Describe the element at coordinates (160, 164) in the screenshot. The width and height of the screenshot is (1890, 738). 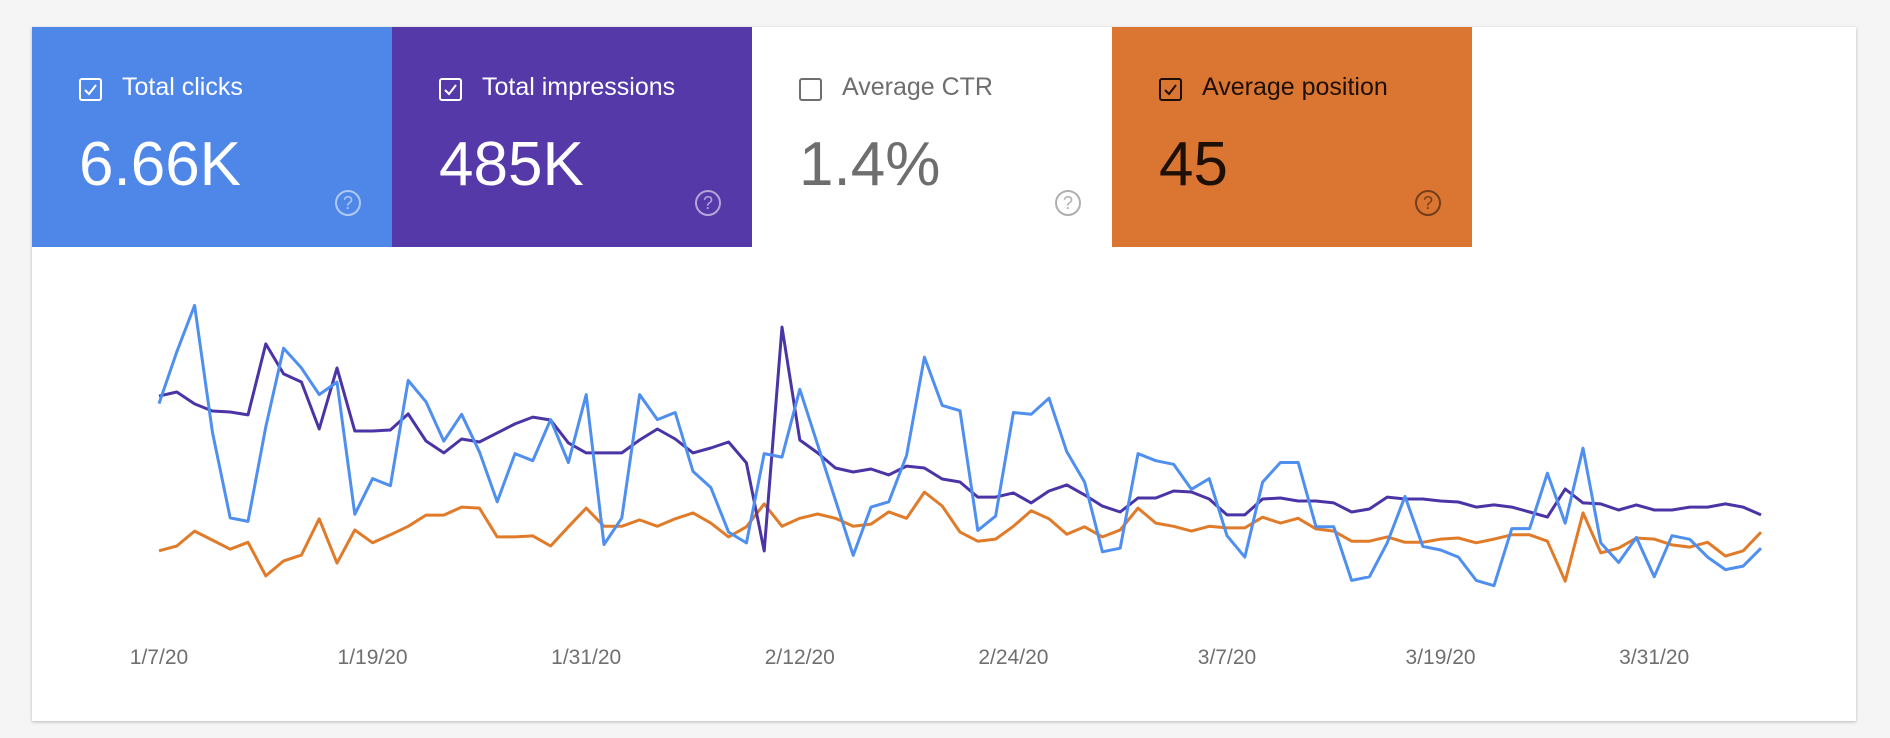
I see `metric-value: 6.66K` at that location.